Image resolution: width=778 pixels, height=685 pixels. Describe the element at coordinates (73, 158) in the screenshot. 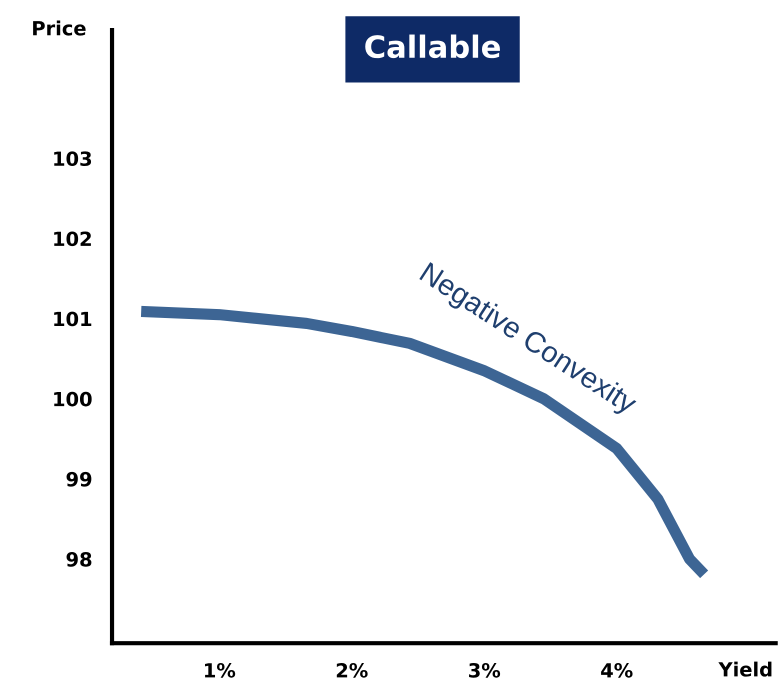

I see `y-tick-label: 103` at that location.